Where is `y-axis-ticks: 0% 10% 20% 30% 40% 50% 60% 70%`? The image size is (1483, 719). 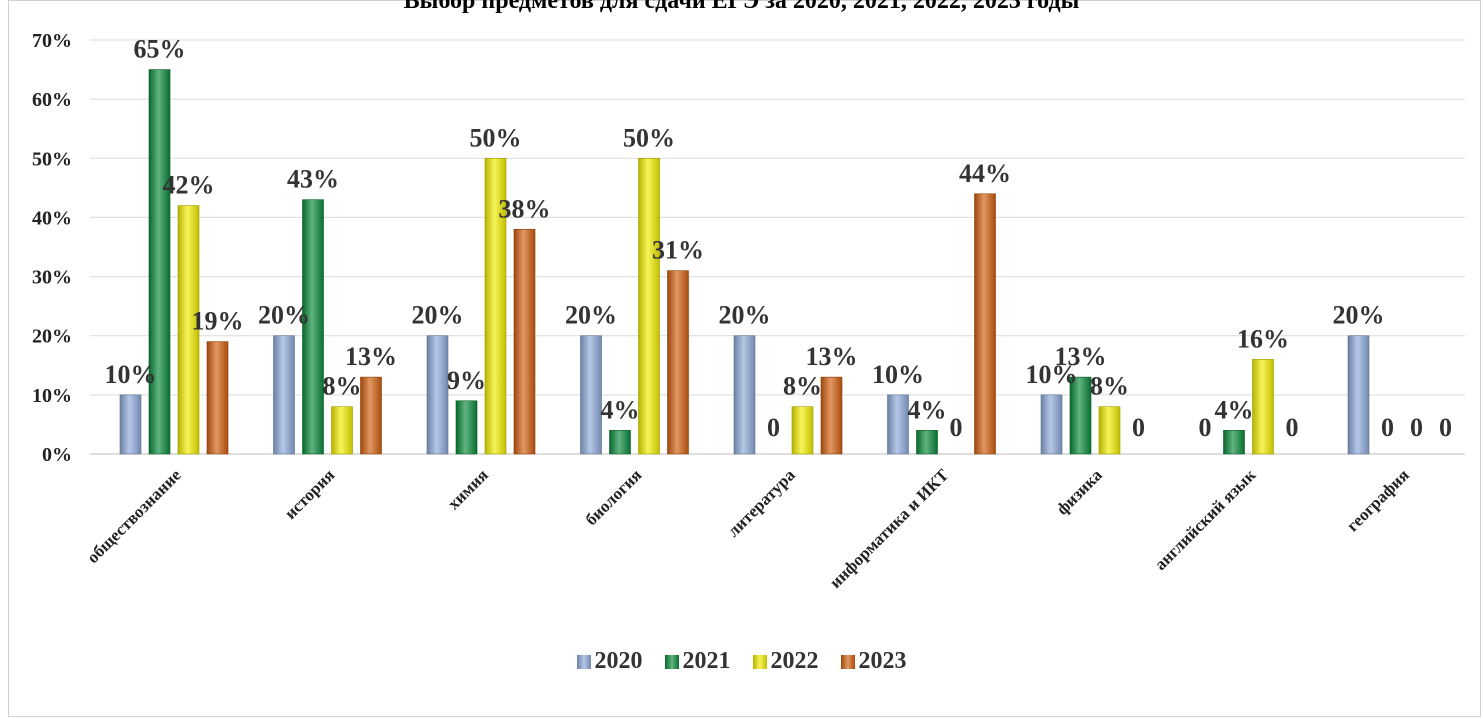 y-axis-ticks: 0% 10% 20% 30% 40% 50% 60% 70% is located at coordinates (52, 248).